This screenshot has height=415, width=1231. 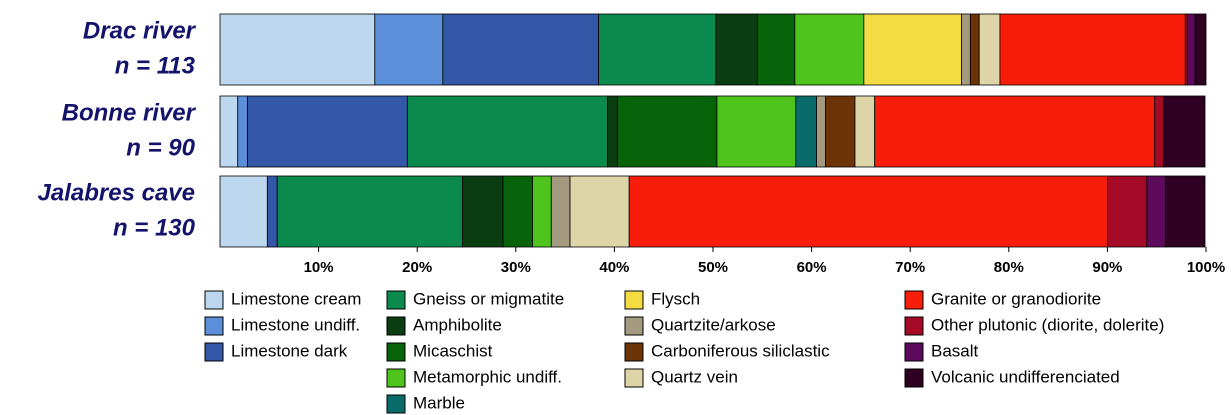 What do you see at coordinates (910, 267) in the screenshot?
I see `x-tick-label: 70%` at bounding box center [910, 267].